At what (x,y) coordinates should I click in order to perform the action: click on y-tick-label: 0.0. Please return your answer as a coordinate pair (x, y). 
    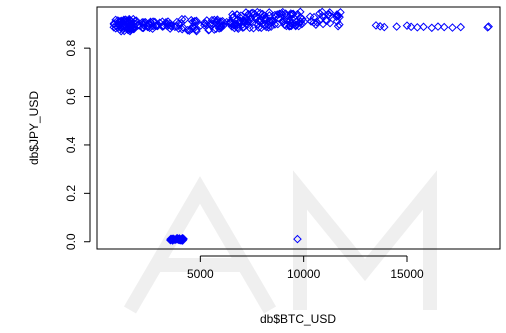
    Looking at the image, I should click on (71, 241).